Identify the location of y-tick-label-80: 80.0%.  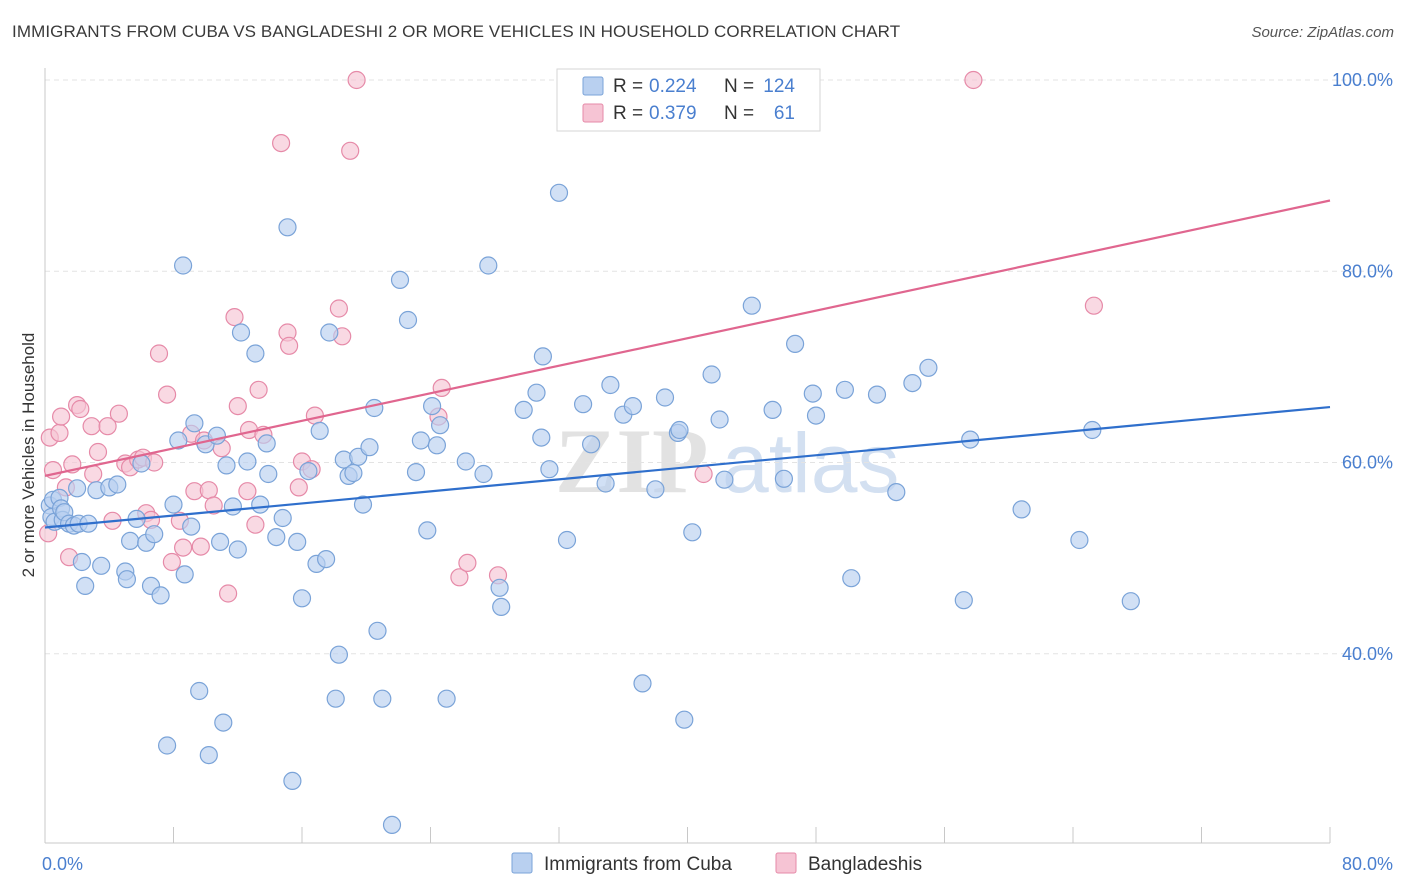
(1367, 271).